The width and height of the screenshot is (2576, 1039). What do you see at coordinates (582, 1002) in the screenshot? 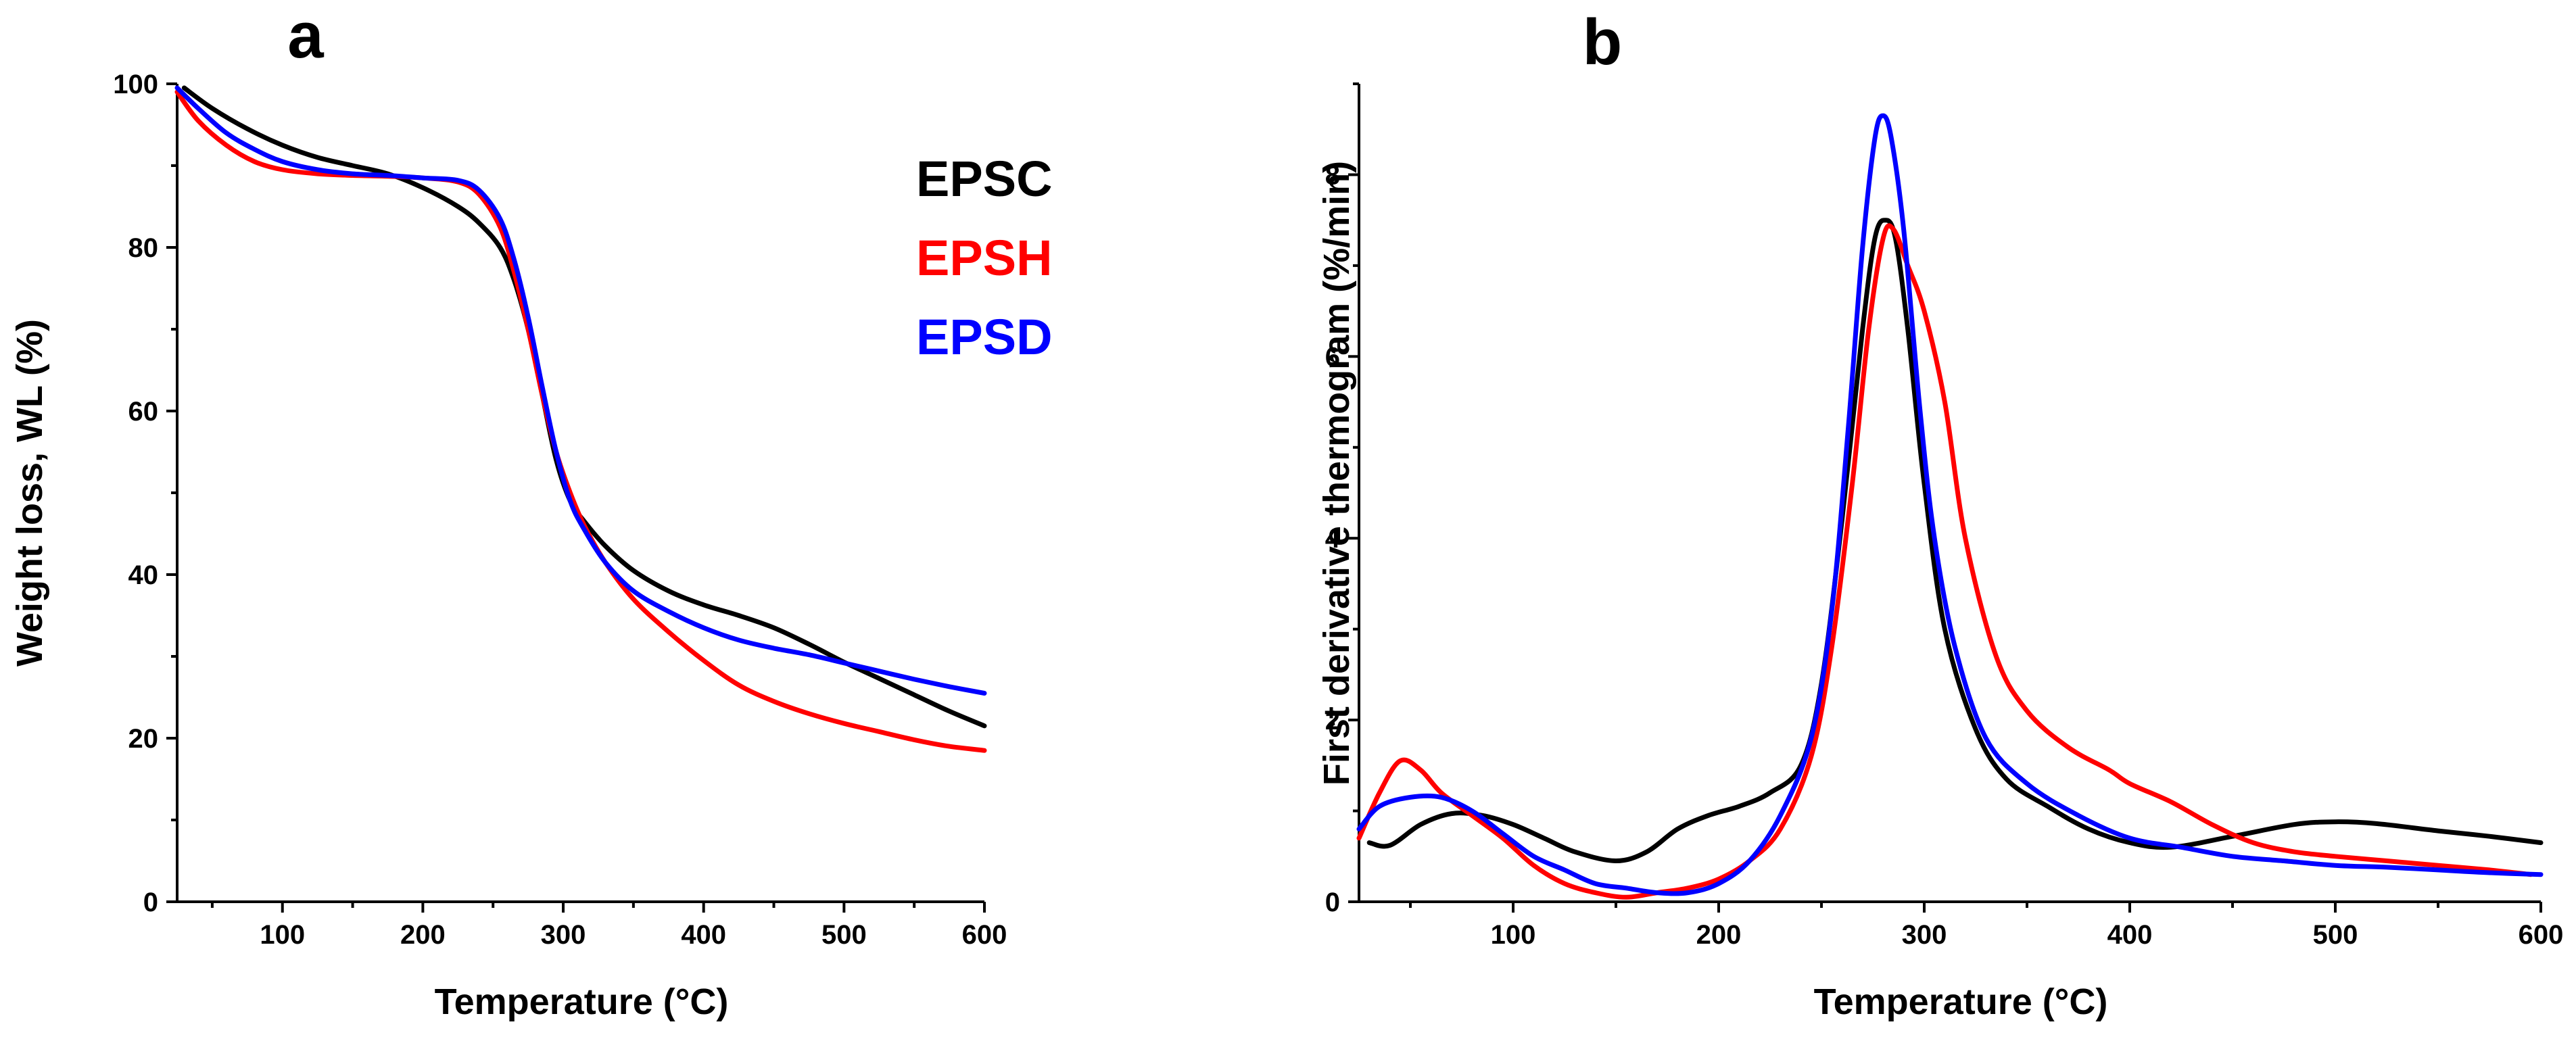
I see `panel-a-x-axis-title: Temperature (°C)` at bounding box center [582, 1002].